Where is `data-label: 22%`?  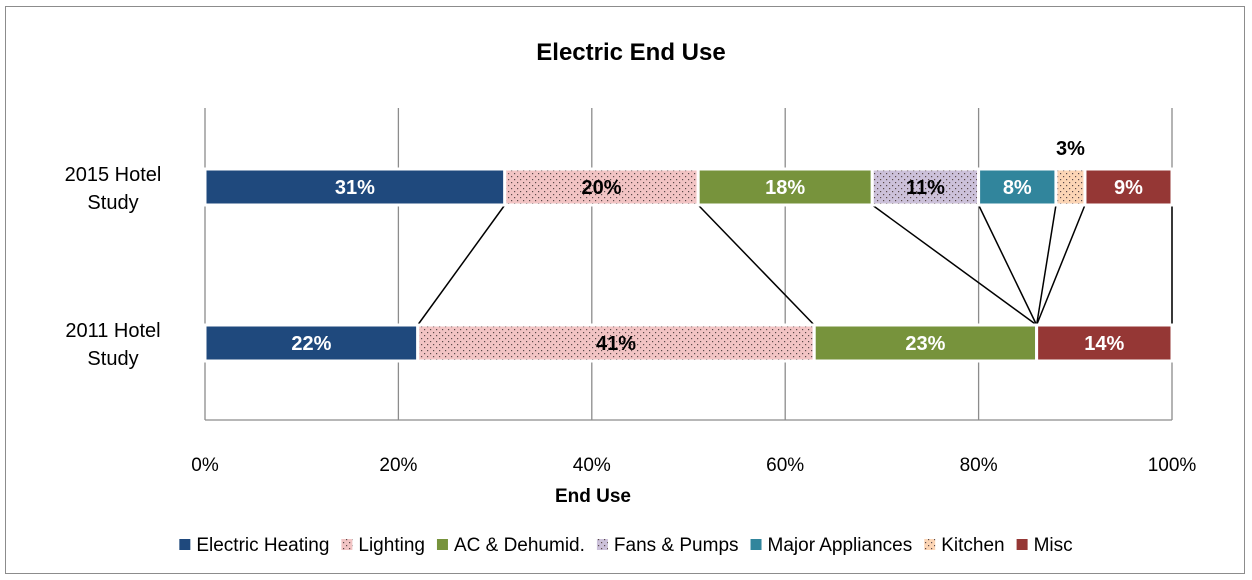
data-label: 22% is located at coordinates (311, 344).